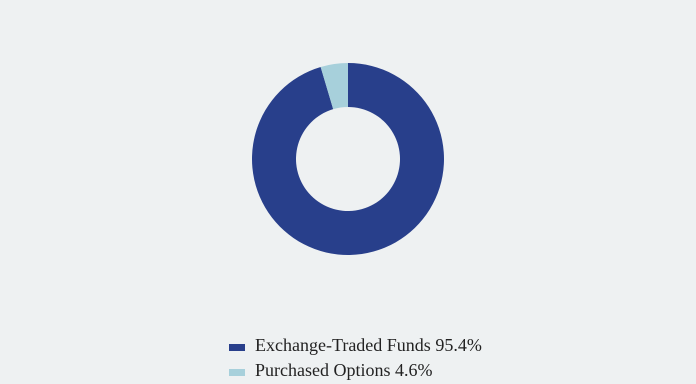 This screenshot has width=696, height=384. Describe the element at coordinates (414, 370) in the screenshot. I see `legend-value: 4.6%` at that location.